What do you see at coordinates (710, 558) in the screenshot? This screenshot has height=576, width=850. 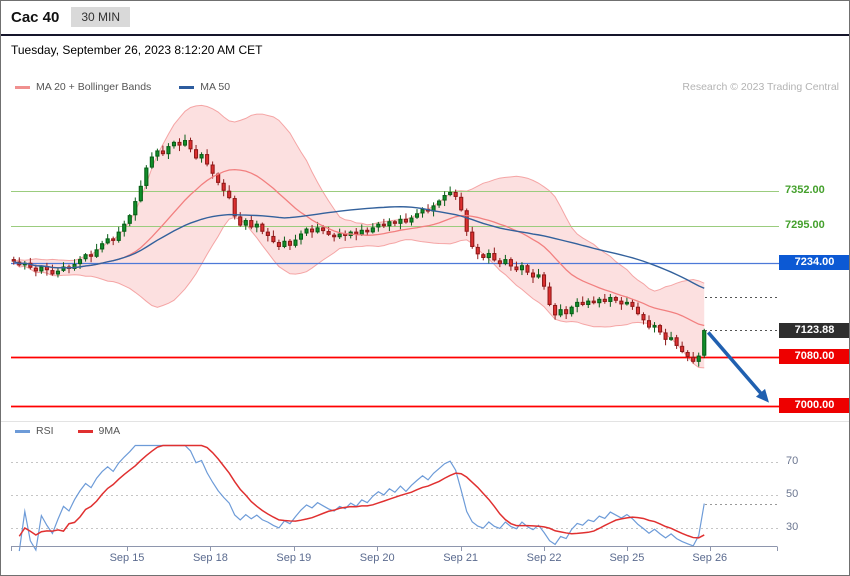 I see `x-axis-label-sep-26: Sep 26` at bounding box center [710, 558].